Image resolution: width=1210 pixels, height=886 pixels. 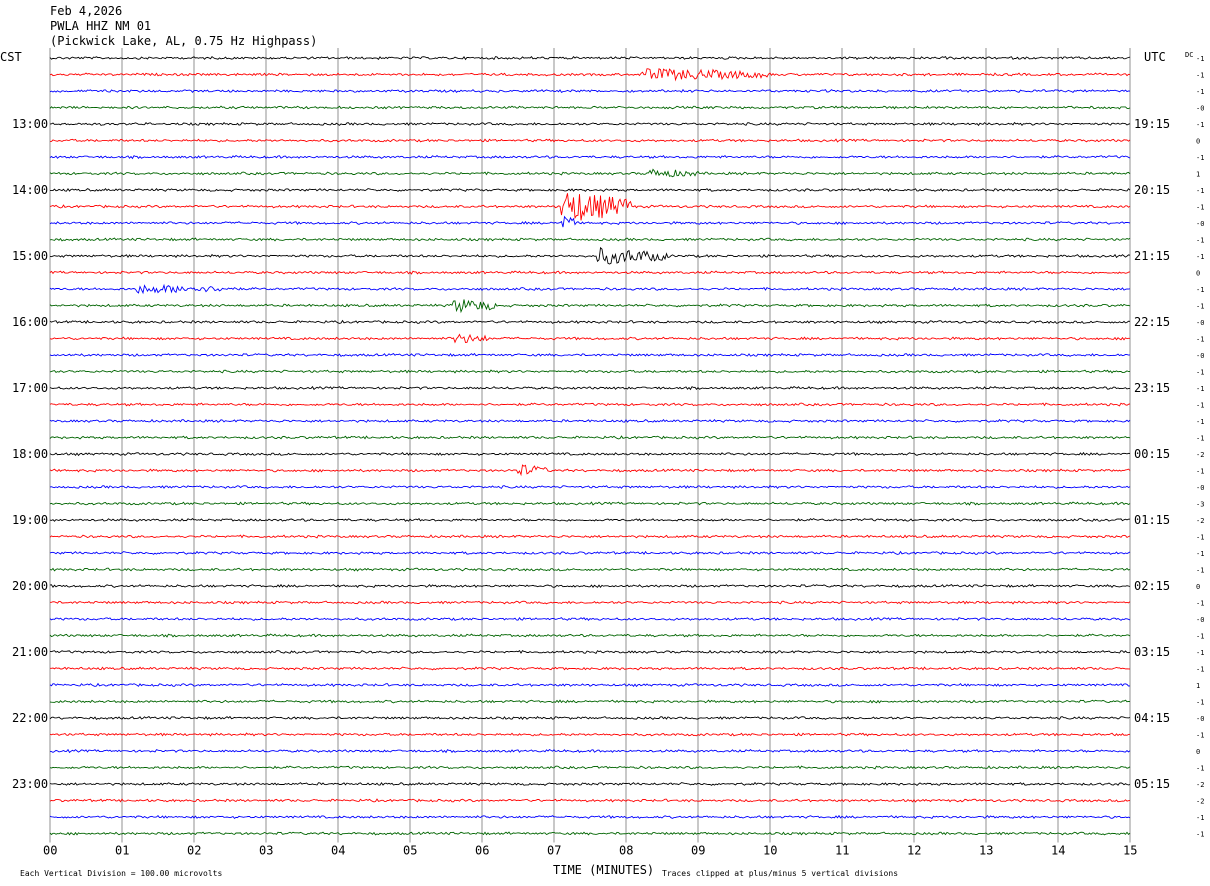 I want to click on left-time-label: 23:00, so click(x=30, y=784).